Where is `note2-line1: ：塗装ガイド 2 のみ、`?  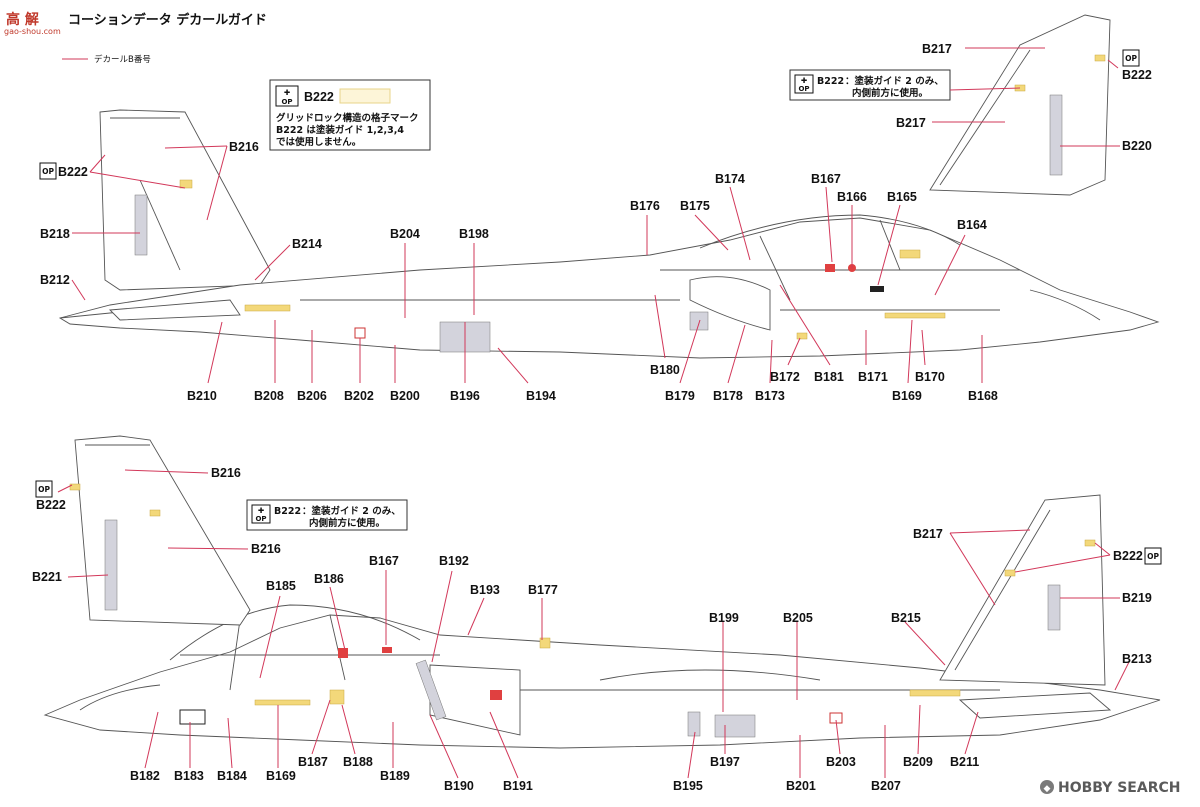 note2-line1: ：塗装ガイド 2 のみ、 is located at coordinates (894, 81).